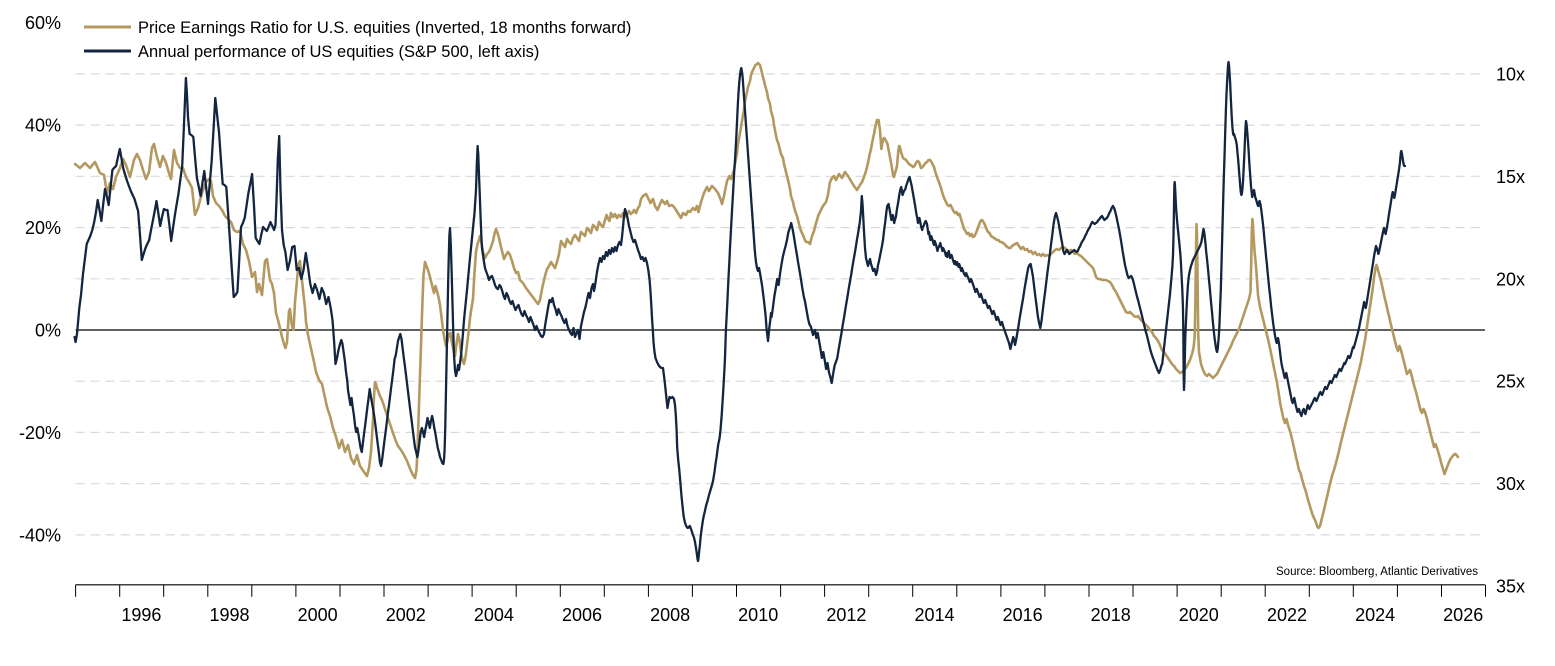 This screenshot has width=1555, height=666. What do you see at coordinates (1287, 615) in the screenshot?
I see `svg-text: 2022` at bounding box center [1287, 615].